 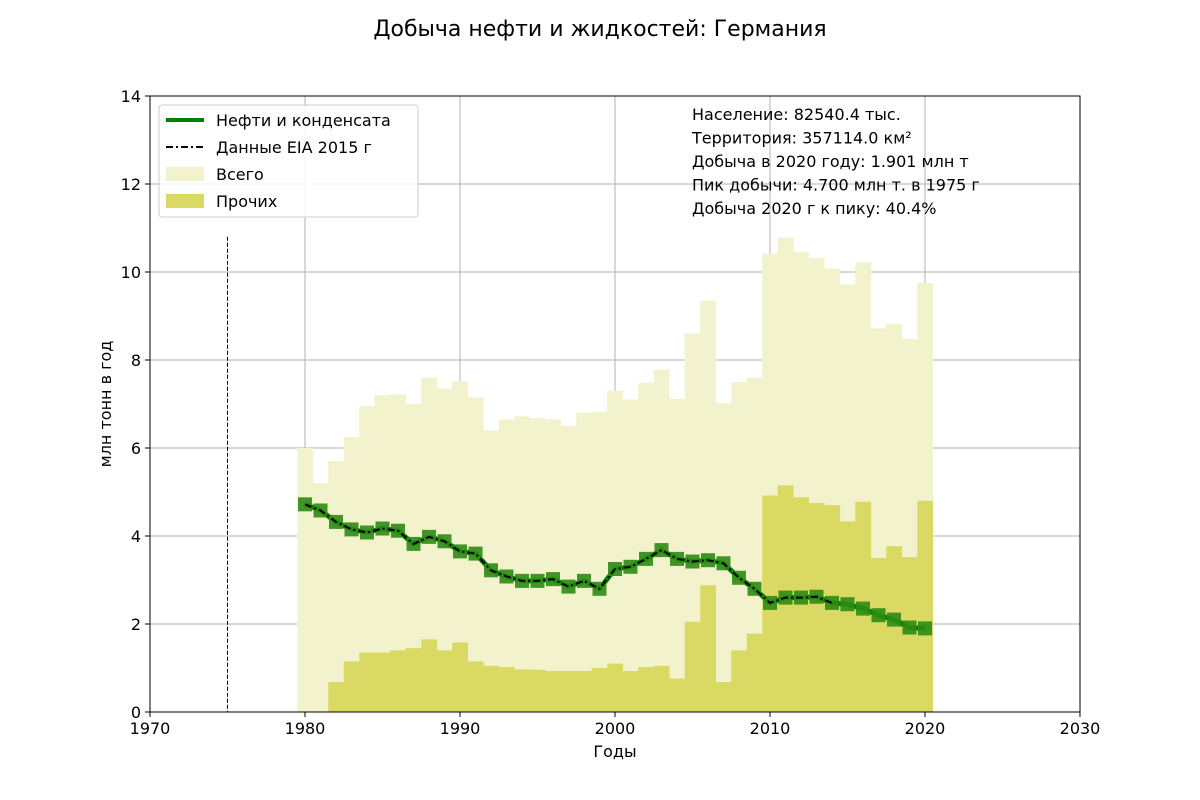 What do you see at coordinates (836, 185) in the screenshot?
I see `info-line: Пик добычи: 4.700 млн т. в 1975 г` at bounding box center [836, 185].